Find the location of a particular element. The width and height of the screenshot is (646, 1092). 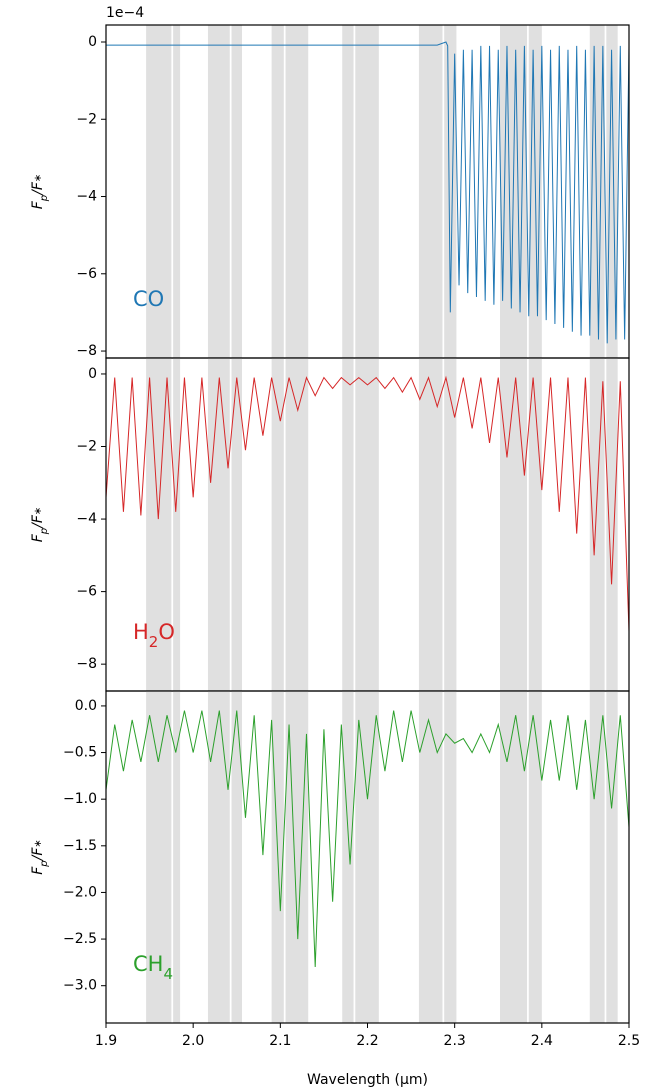

x-tick-label: 2.5 is located at coordinates (629, 1041).